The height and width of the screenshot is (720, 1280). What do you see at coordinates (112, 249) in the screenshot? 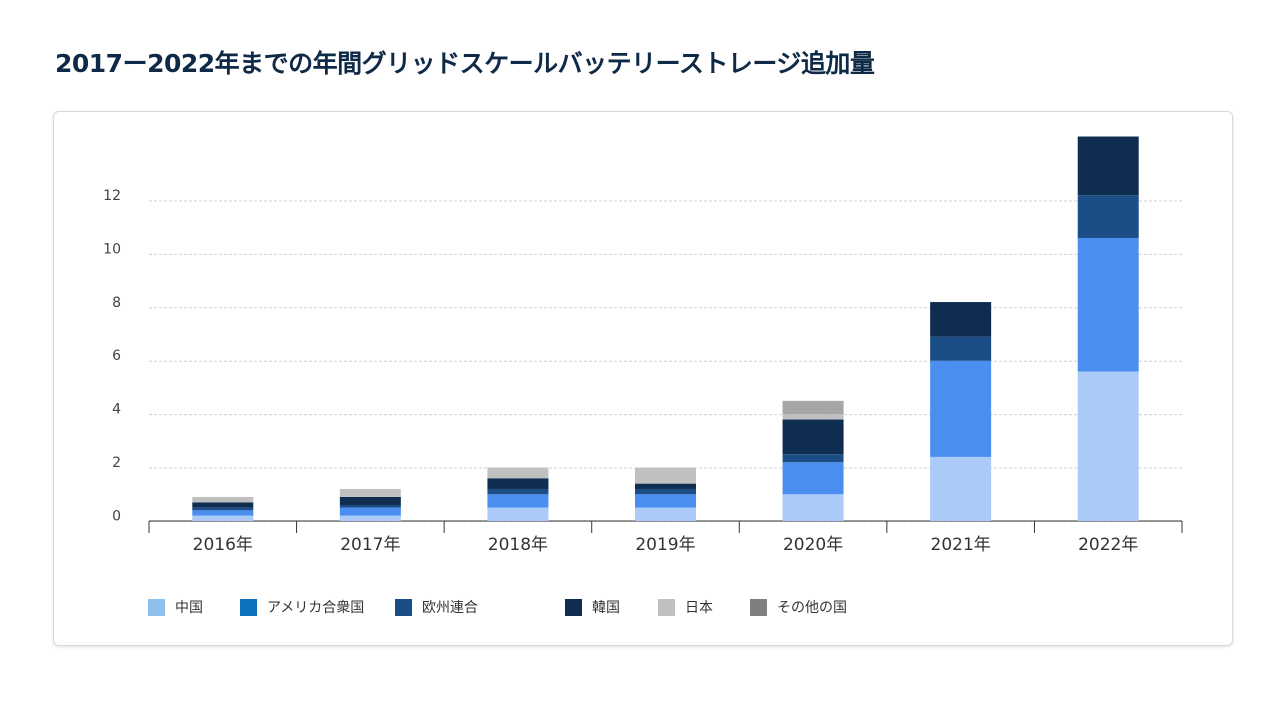
I see `y-tick-label: 10` at bounding box center [112, 249].